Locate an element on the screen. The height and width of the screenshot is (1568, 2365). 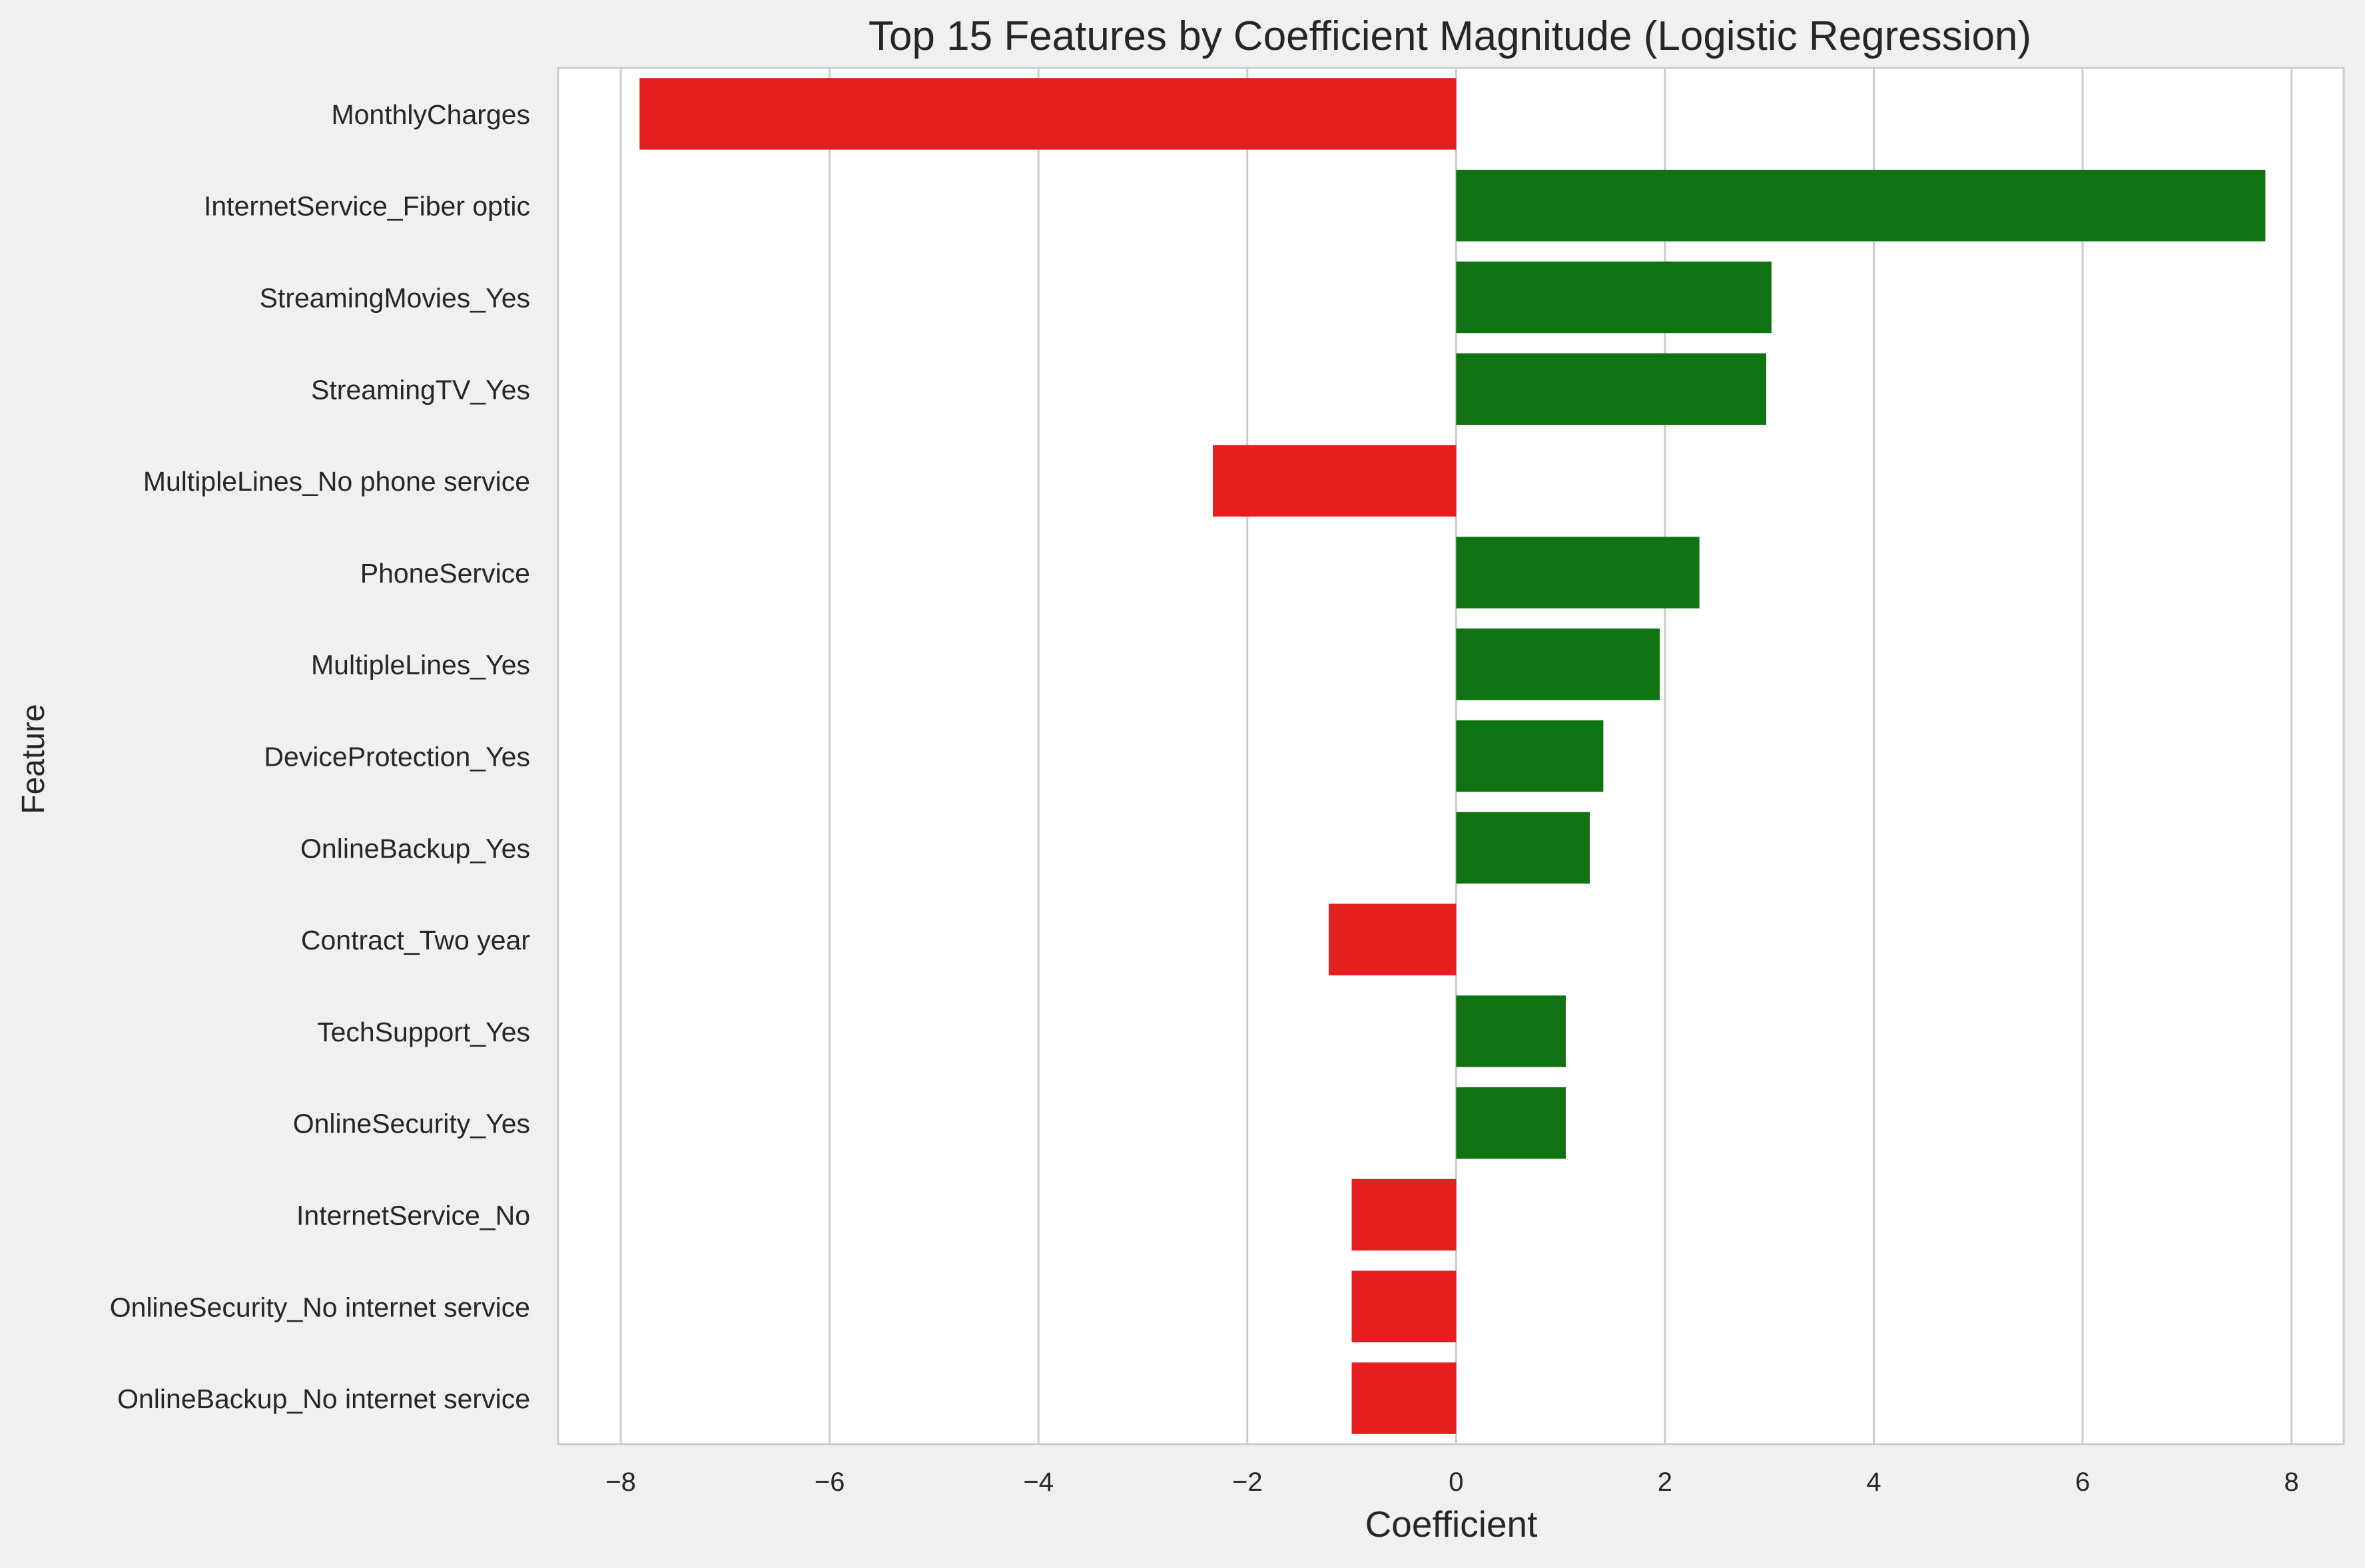
x-tick-label: −8 is located at coordinates (620, 1482).